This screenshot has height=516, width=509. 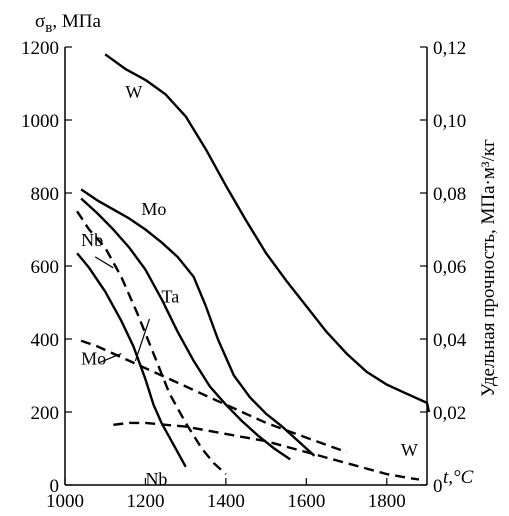 I want to click on x-tick-label: 1200, so click(x=145, y=501).